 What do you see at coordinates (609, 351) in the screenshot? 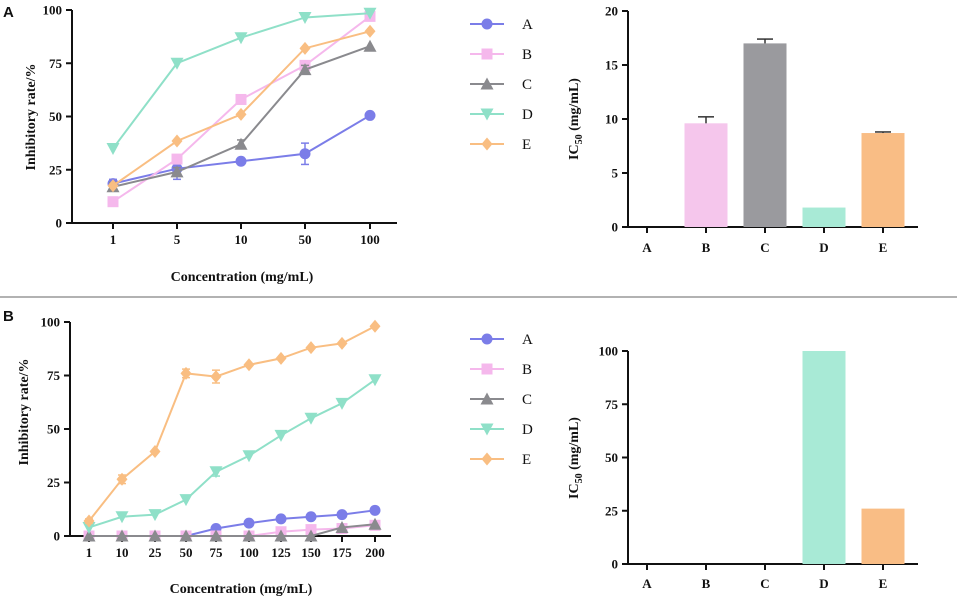
I see `y-tick-label: 100` at bounding box center [609, 351].